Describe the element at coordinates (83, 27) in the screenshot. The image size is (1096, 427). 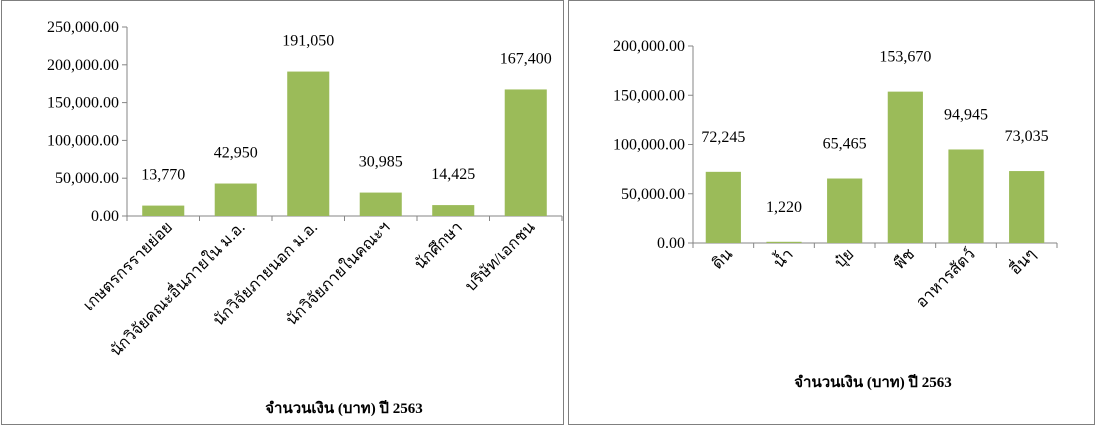
I see `y-tick-label: 250,000.00` at that location.